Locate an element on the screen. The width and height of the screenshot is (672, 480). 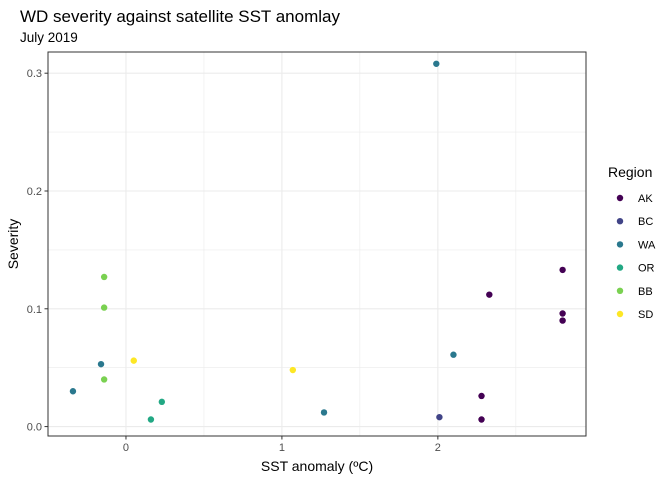
legend: Region AK BC WA OR BB SD is located at coordinates (632, 242).